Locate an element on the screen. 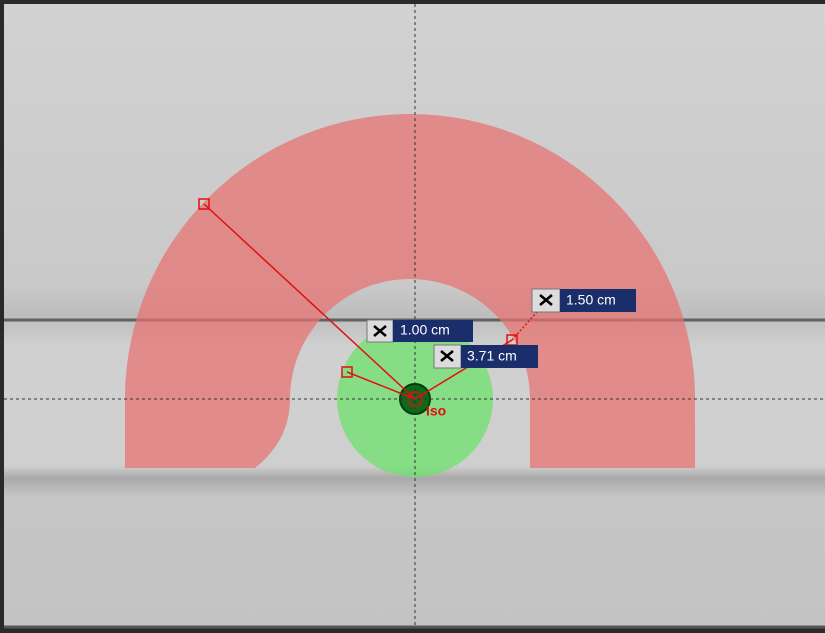  measurement-tag: 1.00 cm is located at coordinates (419, 331).